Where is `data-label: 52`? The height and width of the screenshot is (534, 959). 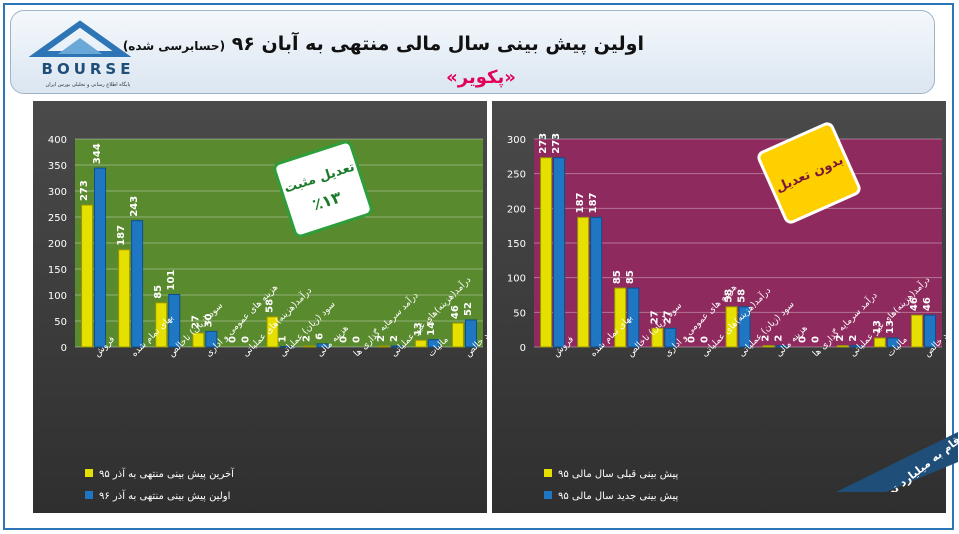
data-label: 52 is located at coordinates (468, 309).